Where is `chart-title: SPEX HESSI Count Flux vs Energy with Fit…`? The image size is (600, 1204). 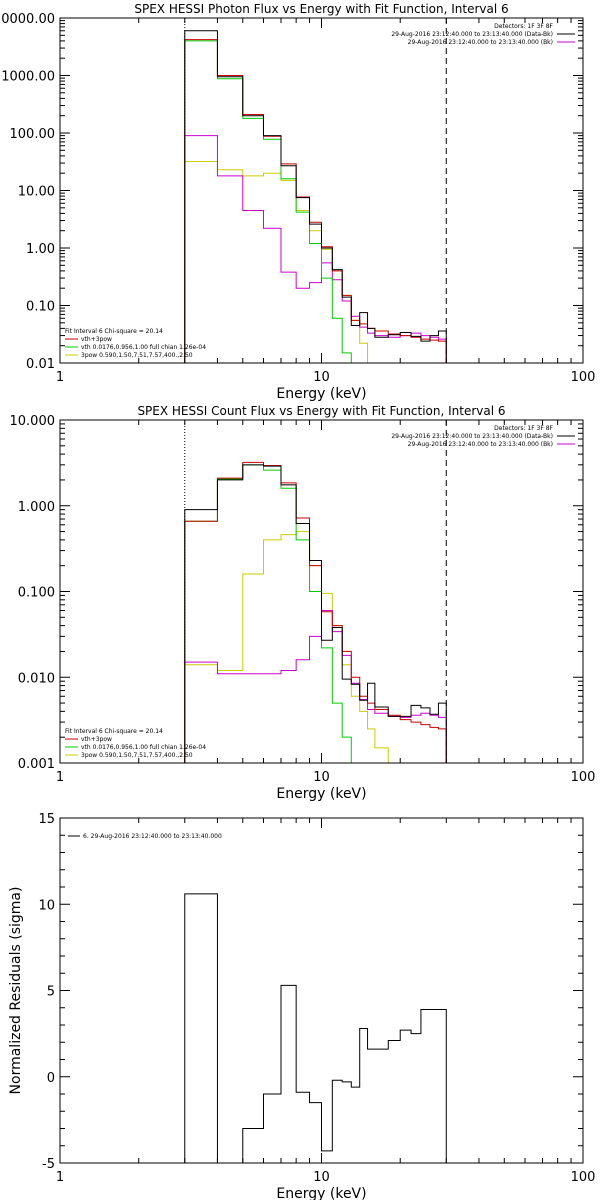 chart-title: SPEX HESSI Count Flux vs Energy with Fit… is located at coordinates (321, 411).